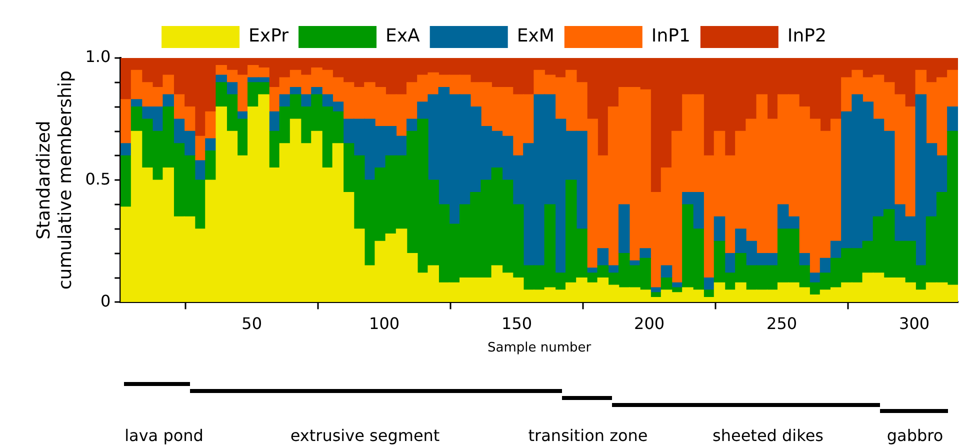  Describe the element at coordinates (649, 323) in the screenshot. I see `x-tick-label: 200` at that location.